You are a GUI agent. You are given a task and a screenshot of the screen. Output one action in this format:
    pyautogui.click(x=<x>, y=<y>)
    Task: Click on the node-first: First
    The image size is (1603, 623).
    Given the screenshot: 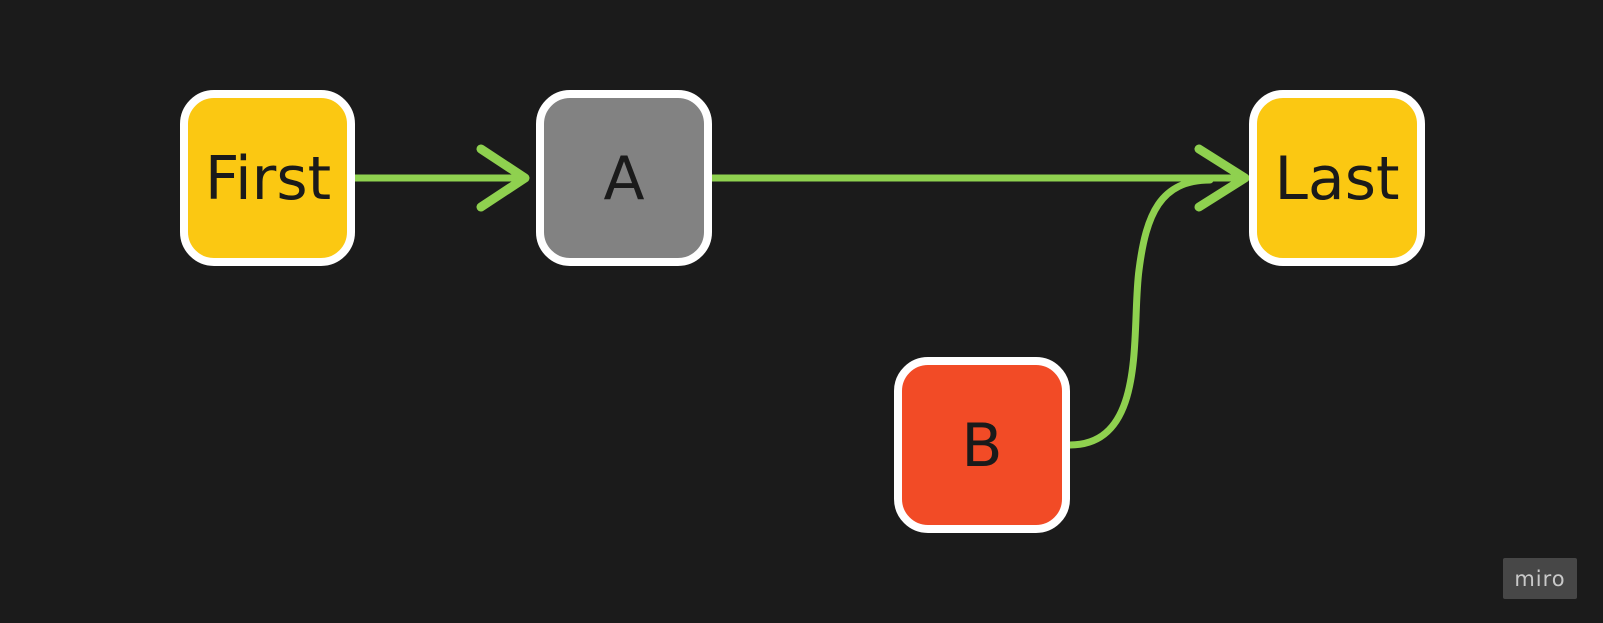 What is the action you would take?
    pyautogui.click(x=267, y=178)
    